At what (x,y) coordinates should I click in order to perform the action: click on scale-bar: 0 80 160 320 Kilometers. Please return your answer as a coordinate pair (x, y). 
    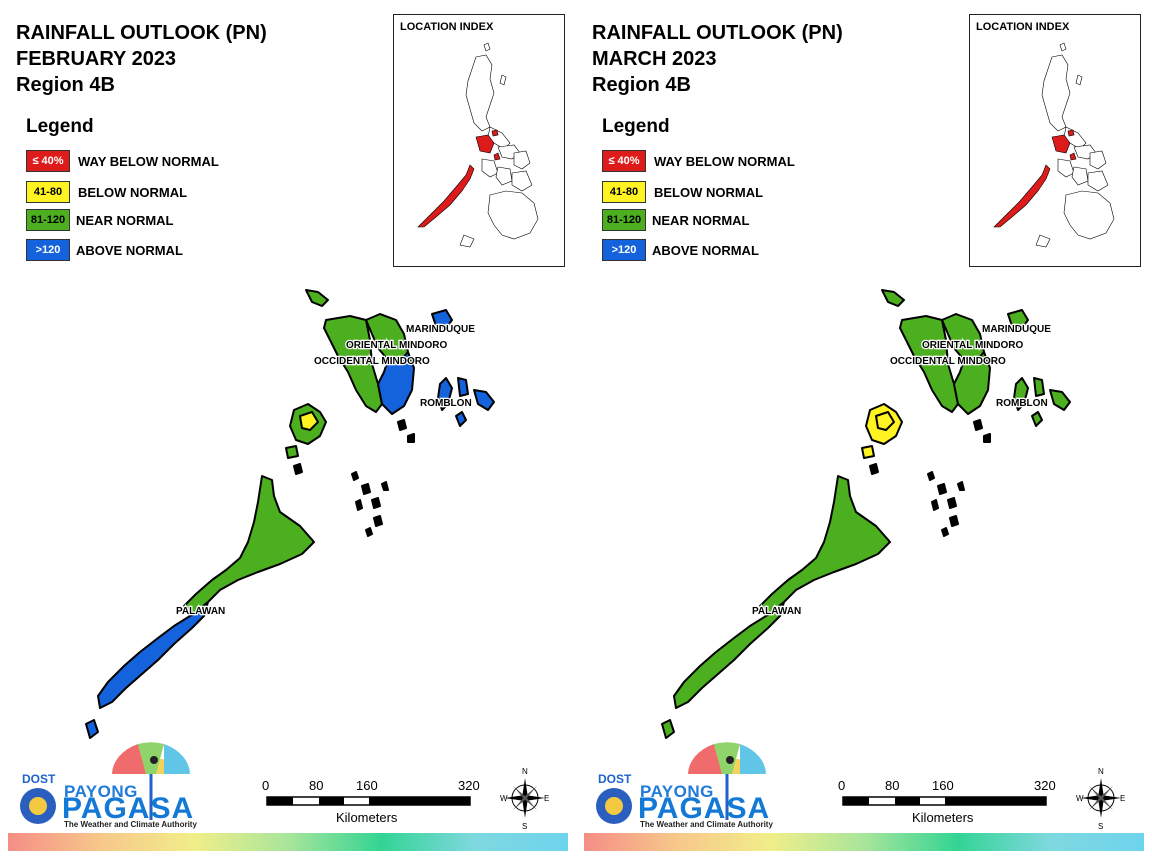
    Looking at the image, I should click on (948, 803).